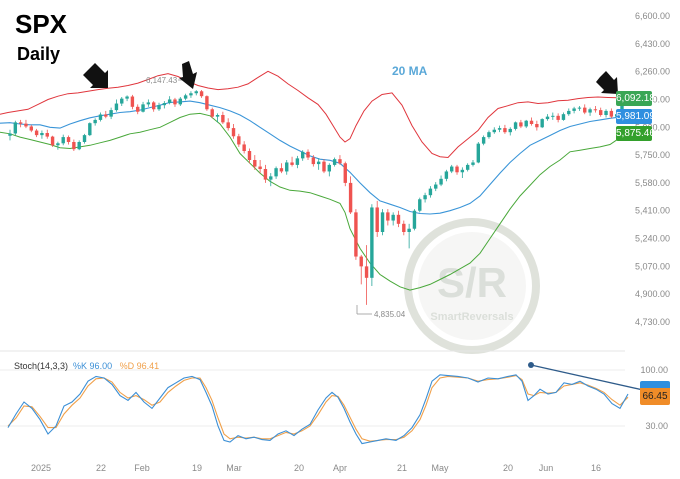  I want to click on stoch-axis: 100.00 30.00, so click(654, 398).